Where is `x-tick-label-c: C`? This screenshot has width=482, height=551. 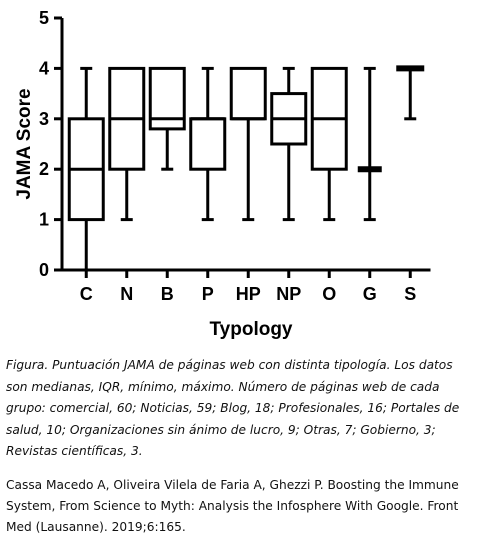 x-tick-label-c: C is located at coordinates (86, 294).